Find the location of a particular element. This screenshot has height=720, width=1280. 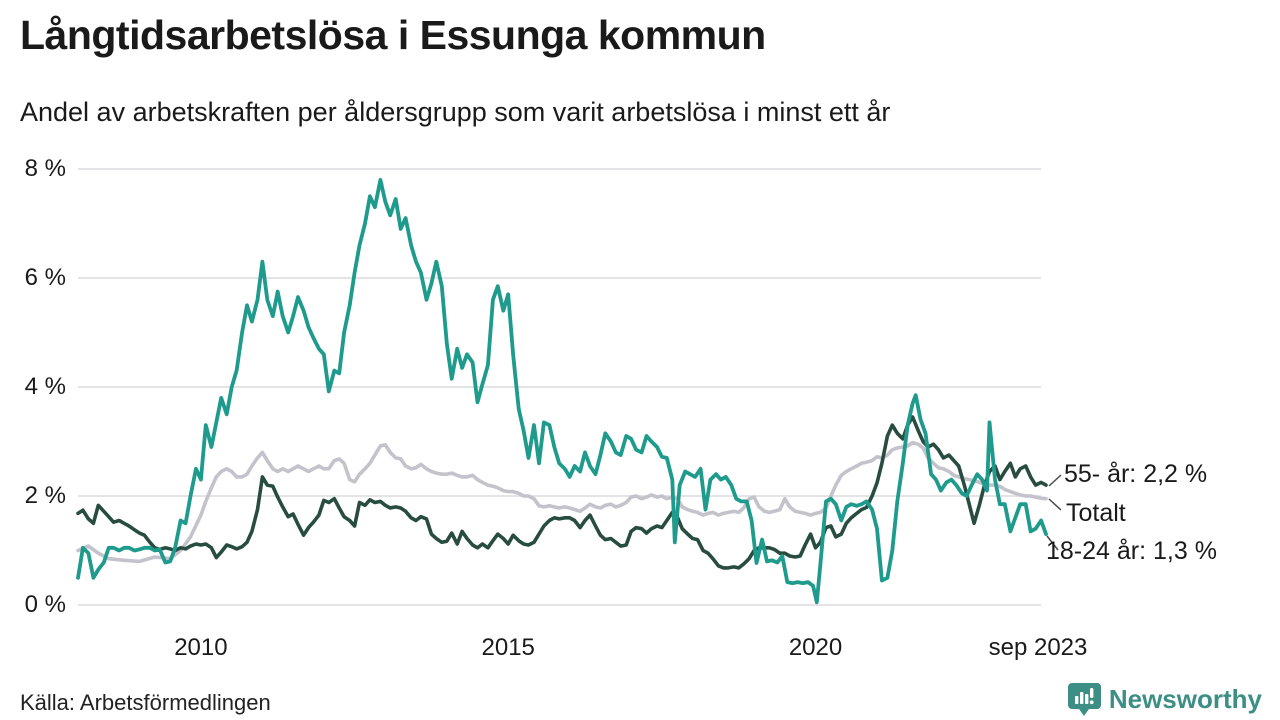

bar-chart-bubble-icon is located at coordinates (1084, 699).